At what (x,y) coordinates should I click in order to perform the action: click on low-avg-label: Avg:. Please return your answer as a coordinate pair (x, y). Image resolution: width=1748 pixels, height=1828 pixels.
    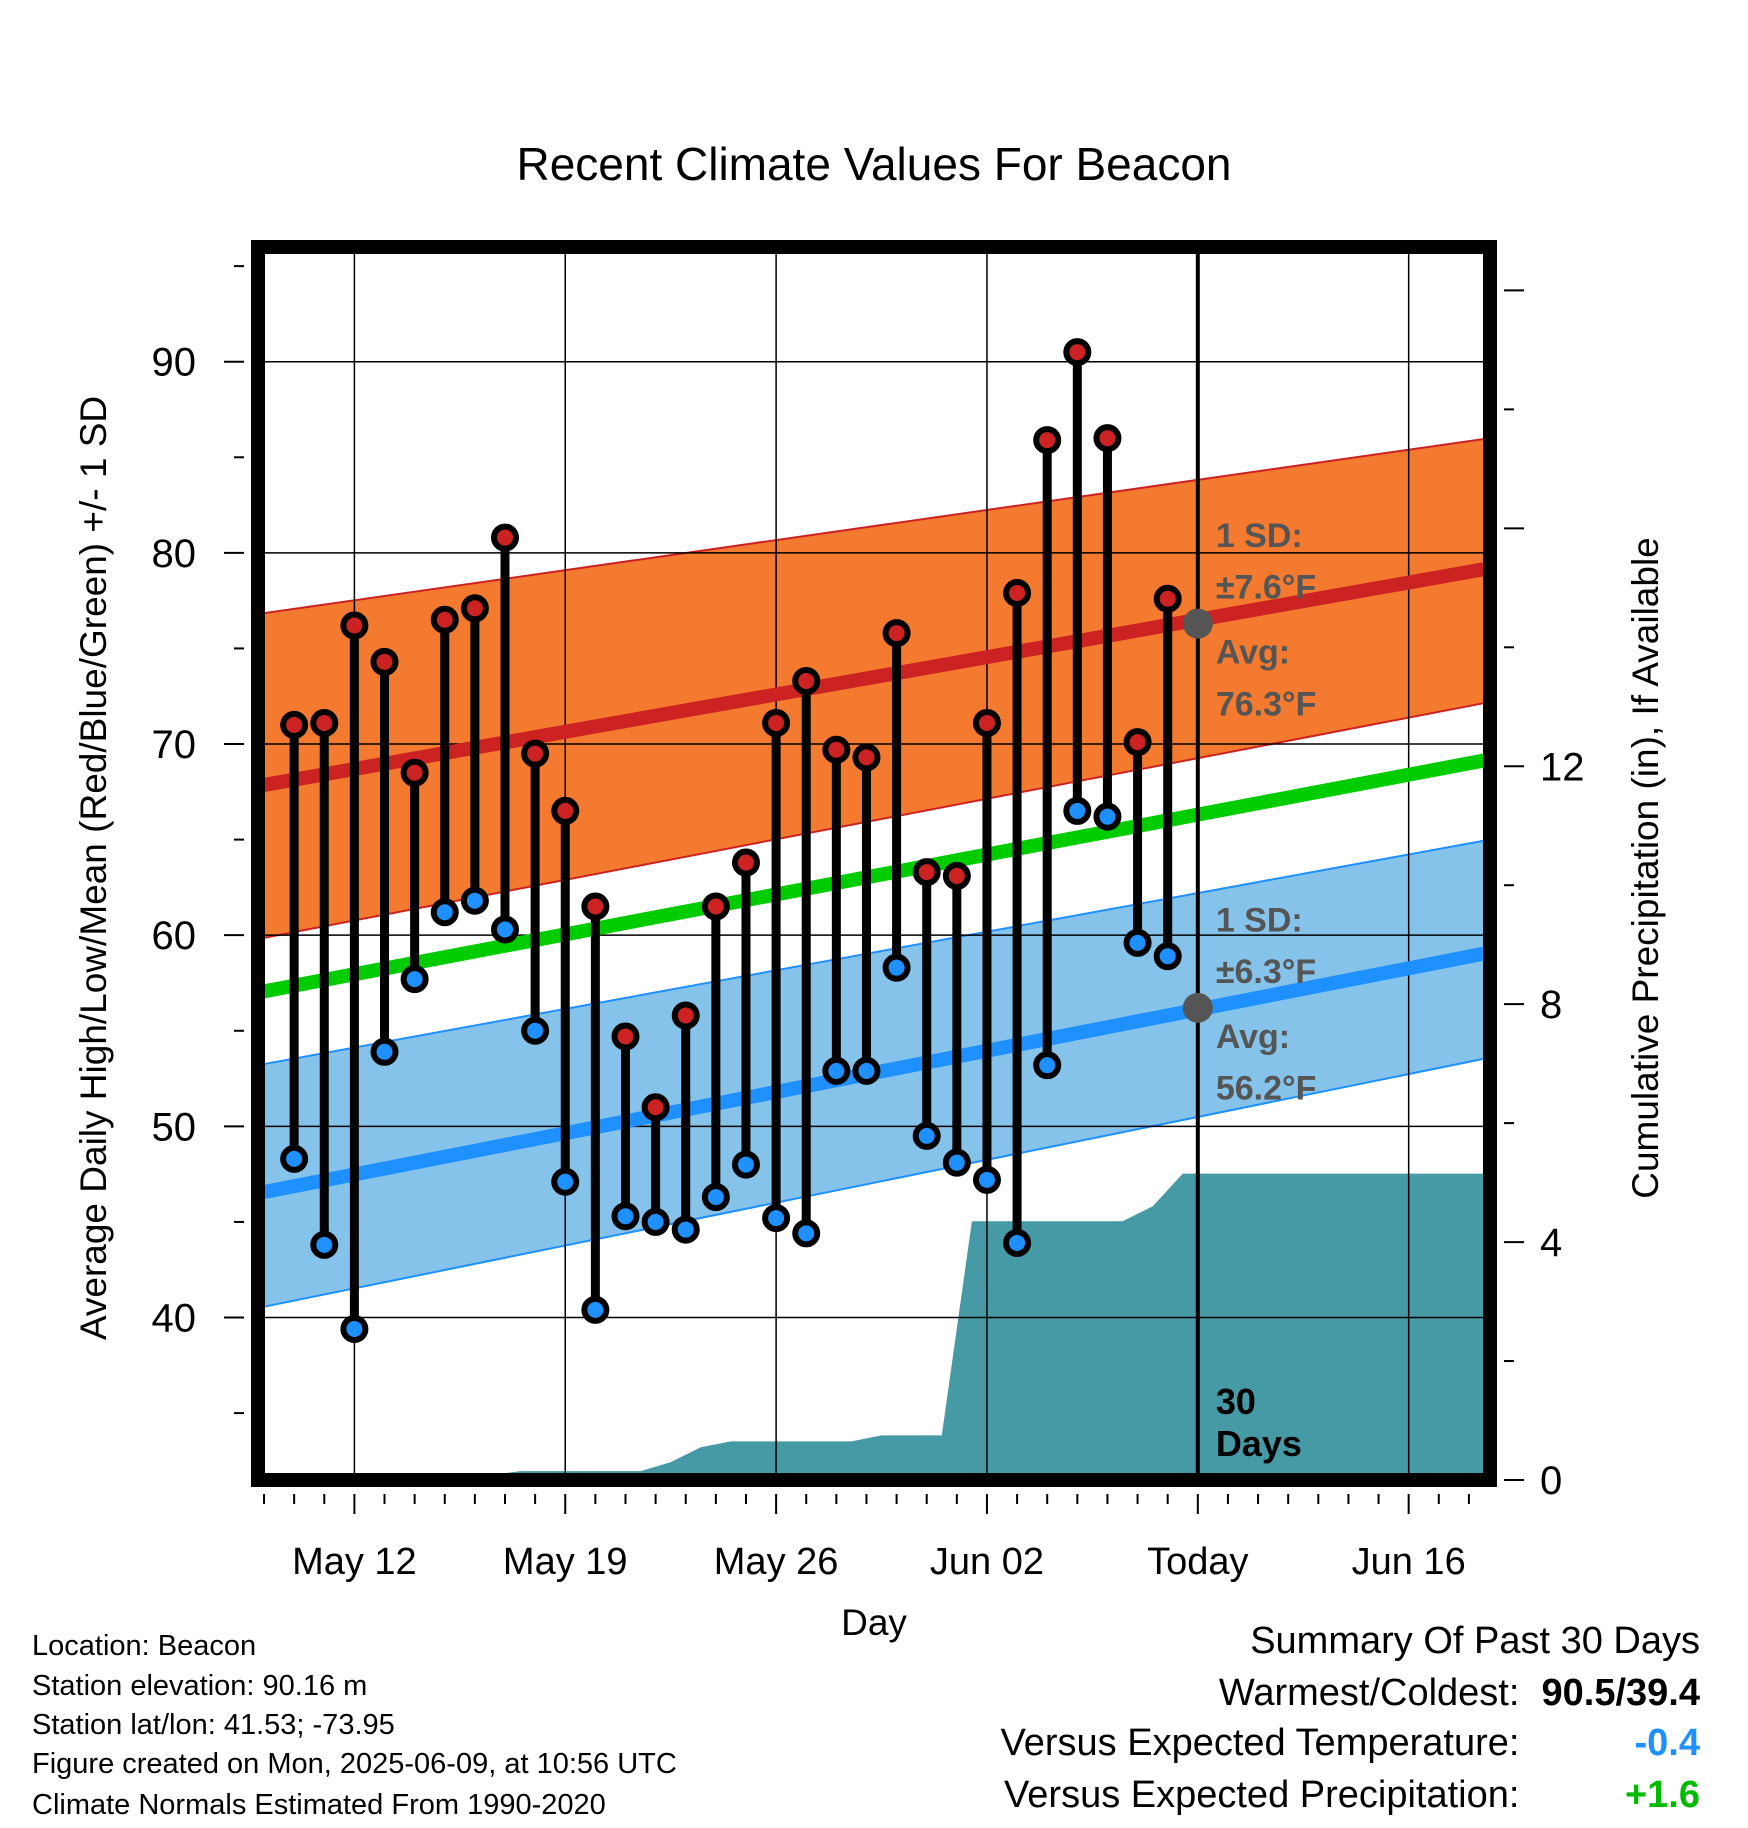
    Looking at the image, I should click on (1253, 1037).